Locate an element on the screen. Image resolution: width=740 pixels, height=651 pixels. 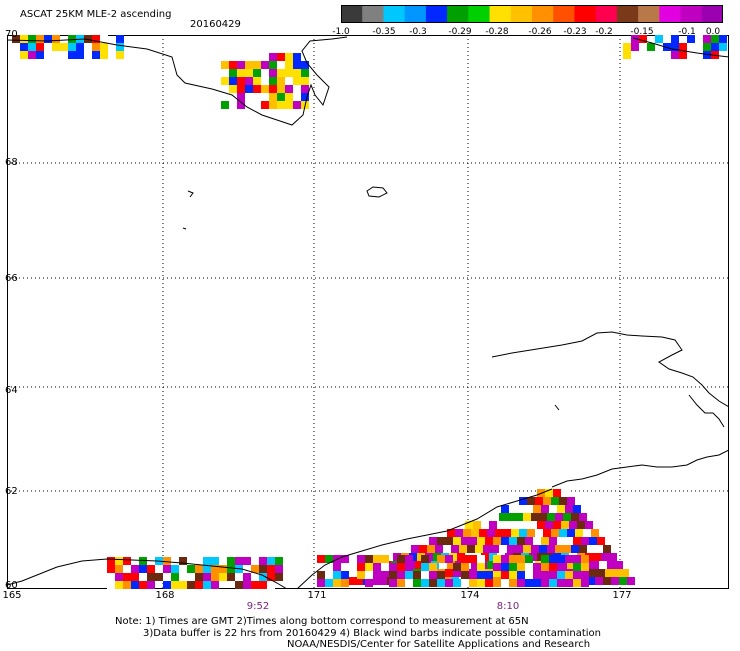
pass-time: 8:10 is located at coordinates (508, 606).